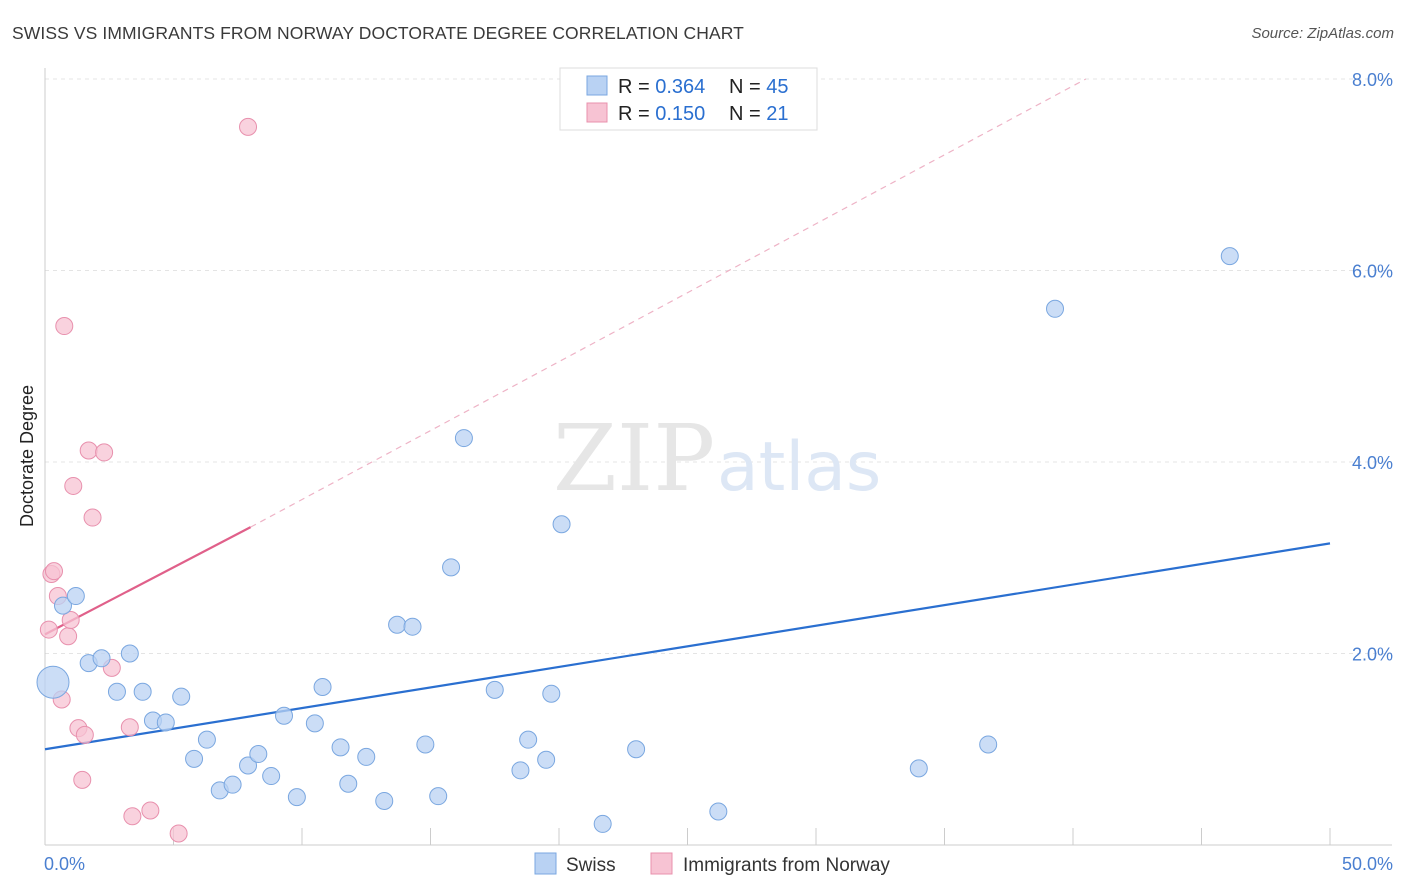 Image resolution: width=1406 pixels, height=892 pixels. What do you see at coordinates (597, 85) in the screenshot?
I see `legend-swatch-swiss` at bounding box center [597, 85].